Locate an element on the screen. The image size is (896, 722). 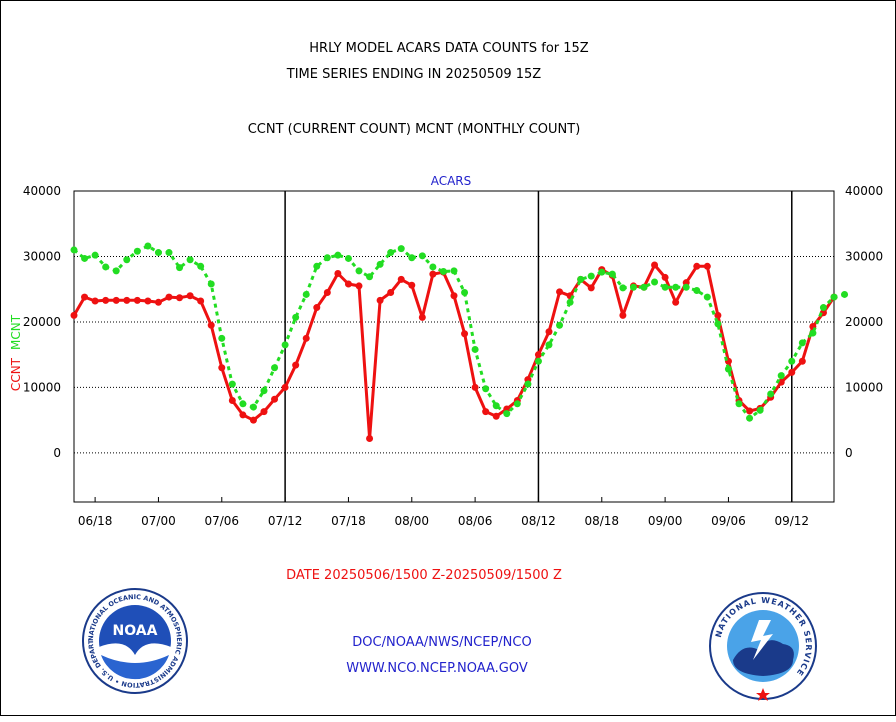
y-tick-label-right: 40000 is located at coordinates (864, 191).